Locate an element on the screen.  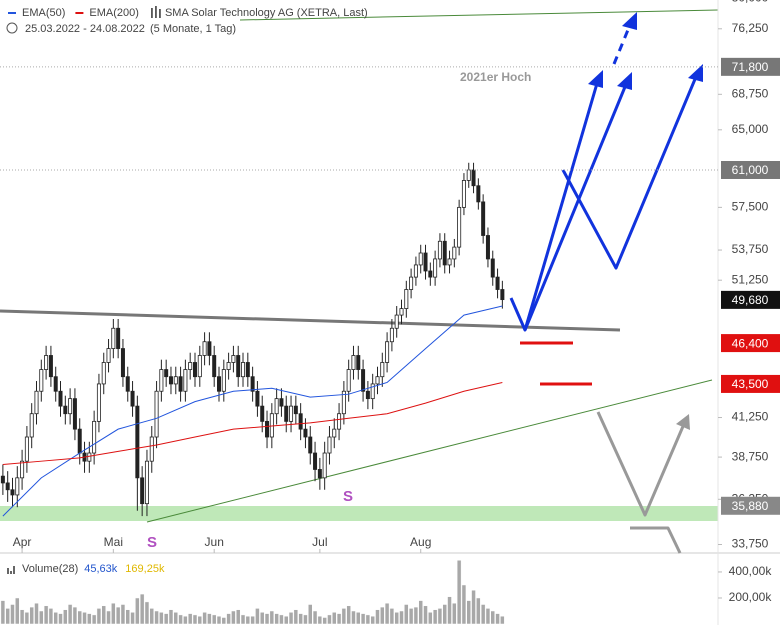
y-tick-label: 65,000 is located at coordinates (750, 129).